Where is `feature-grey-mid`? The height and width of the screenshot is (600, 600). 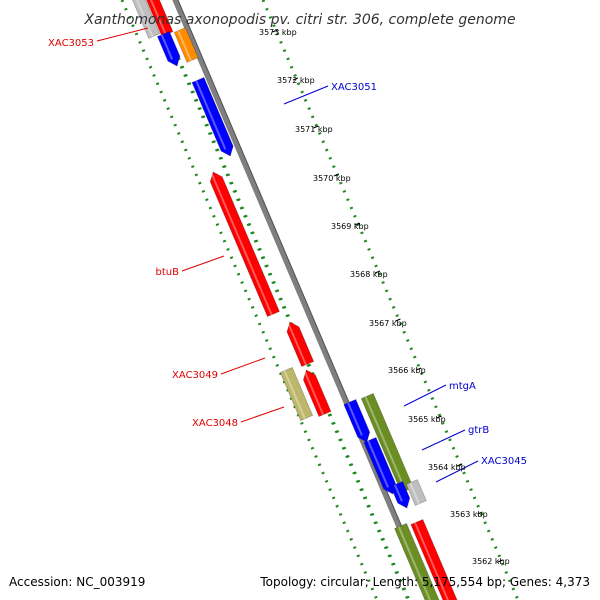
feature-grey-mid is located at coordinates (416, 492).